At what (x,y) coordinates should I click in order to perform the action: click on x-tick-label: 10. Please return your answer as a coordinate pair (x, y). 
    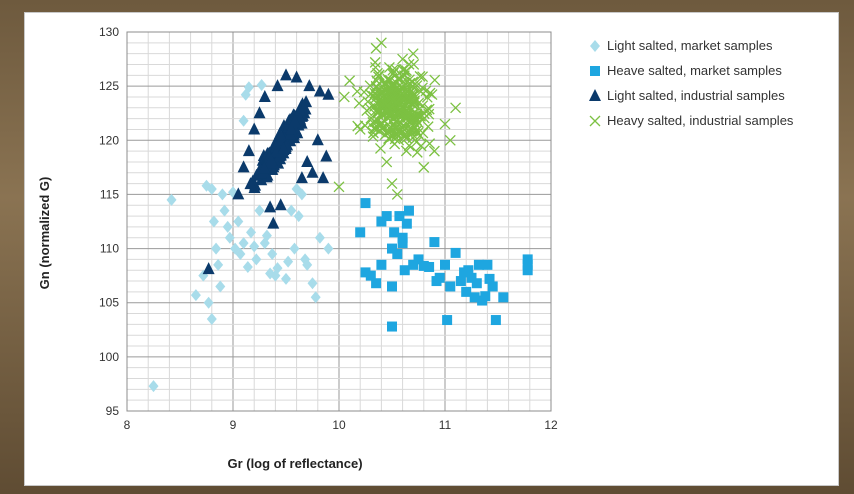
    Looking at the image, I should click on (339, 425).